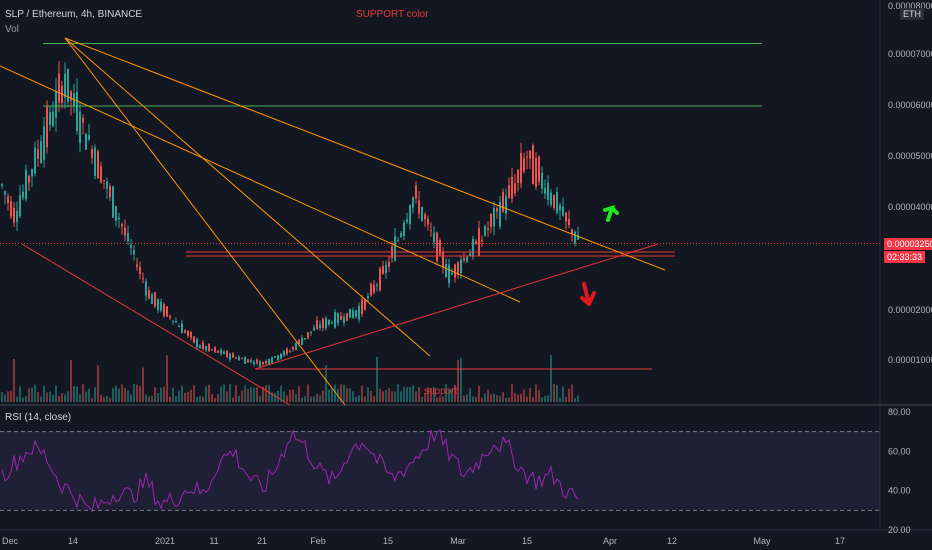  Describe the element at coordinates (910, 54) in the screenshot. I see `price-tick-label: 0.00007000` at that location.